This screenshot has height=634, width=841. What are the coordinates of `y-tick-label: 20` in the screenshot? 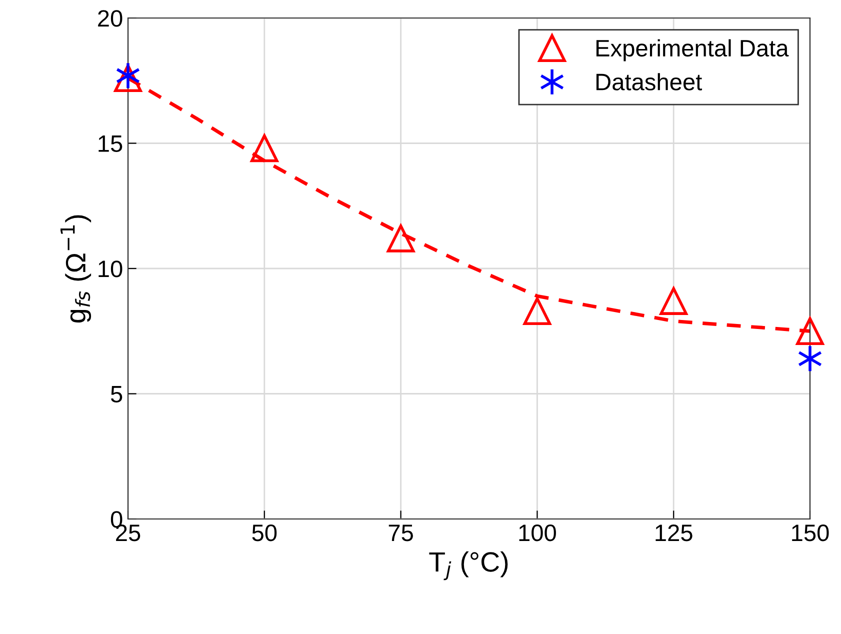 It's located at (110, 18).